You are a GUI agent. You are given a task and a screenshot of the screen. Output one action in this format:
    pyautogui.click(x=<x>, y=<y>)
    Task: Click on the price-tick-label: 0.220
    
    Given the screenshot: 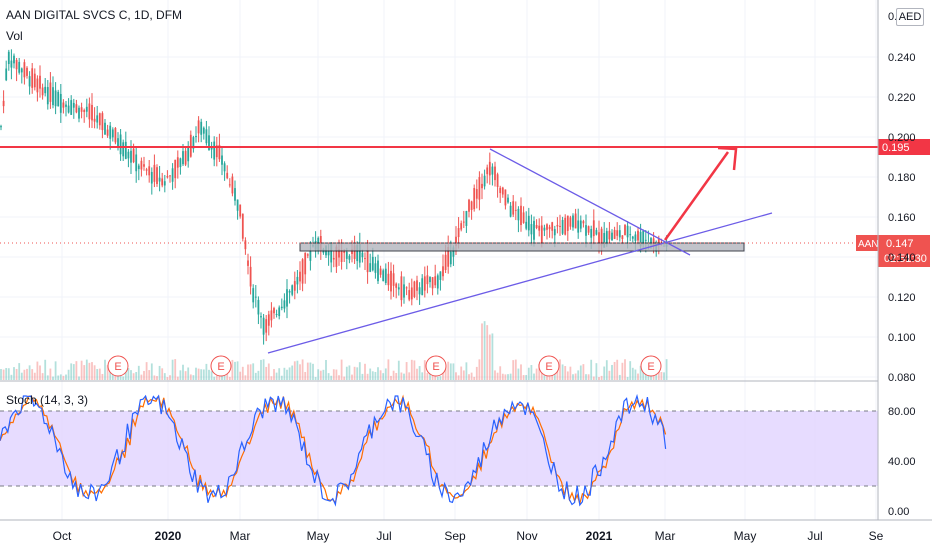 What is the action you would take?
    pyautogui.click(x=902, y=98)
    